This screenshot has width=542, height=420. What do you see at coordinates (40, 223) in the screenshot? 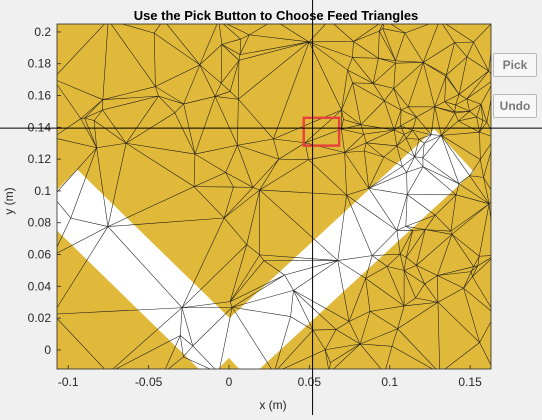
I see `y-tick-label: 0.08` at bounding box center [40, 223].